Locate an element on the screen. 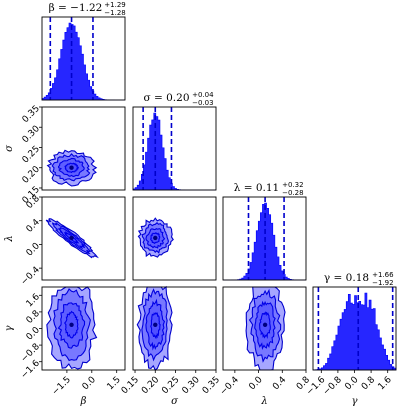 The height and width of the screenshot is (415, 415). y-axis-label-1: σ is located at coordinates (9, 148).